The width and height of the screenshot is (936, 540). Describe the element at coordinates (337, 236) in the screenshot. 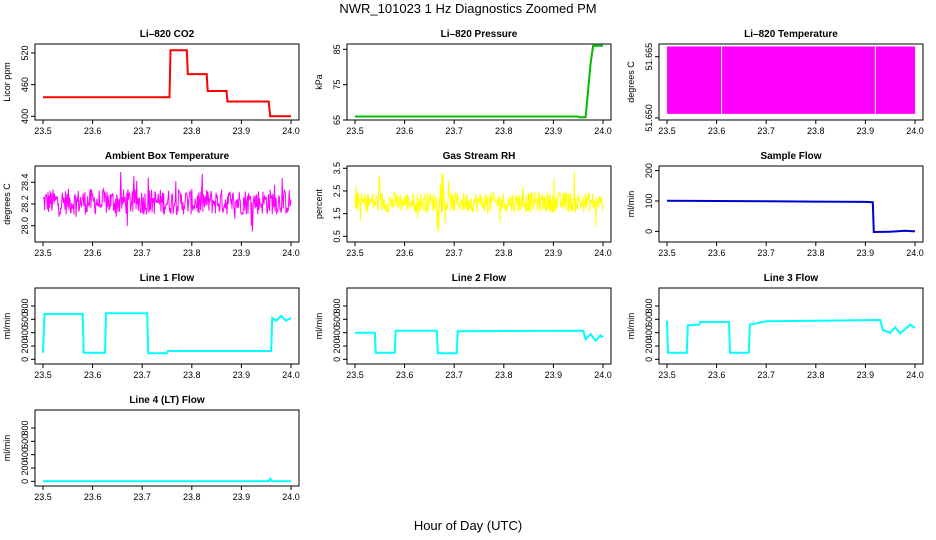

I see `y-tick-label: 0.5` at that location.